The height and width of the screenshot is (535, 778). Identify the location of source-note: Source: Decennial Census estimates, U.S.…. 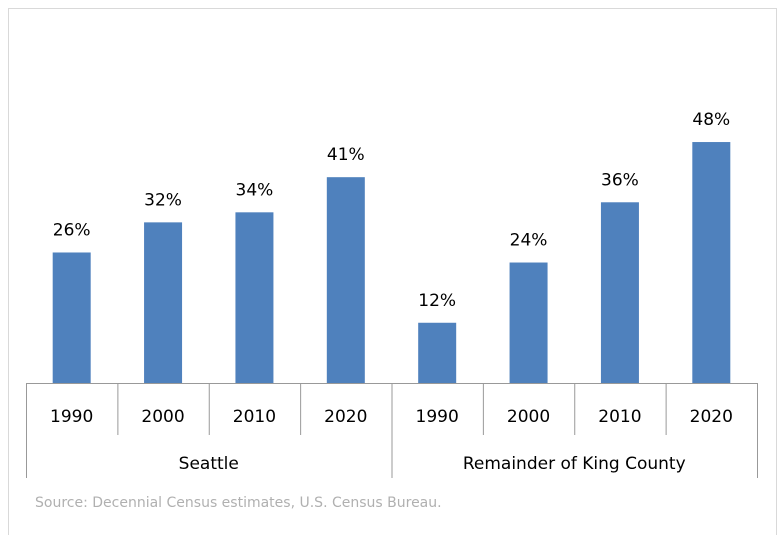
(238, 503).